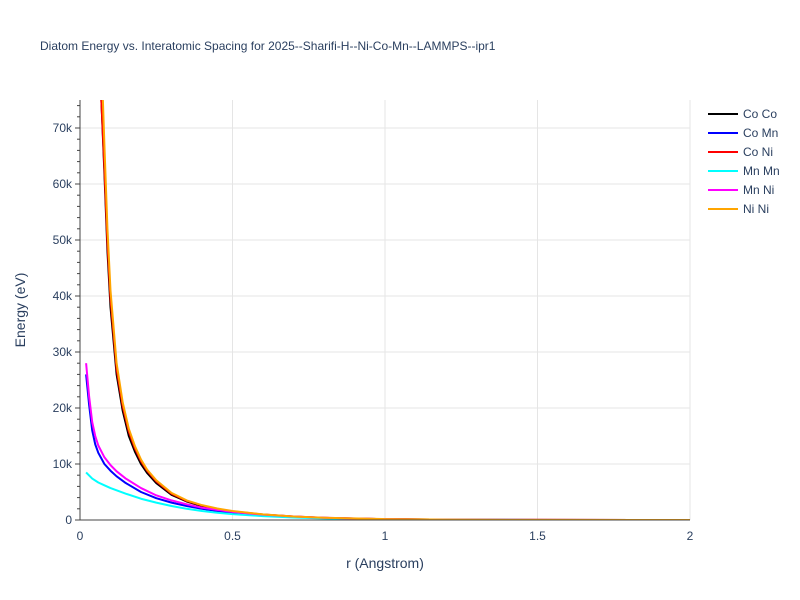 The width and height of the screenshot is (800, 600). I want to click on x-tick-label: 1, so click(385, 536).